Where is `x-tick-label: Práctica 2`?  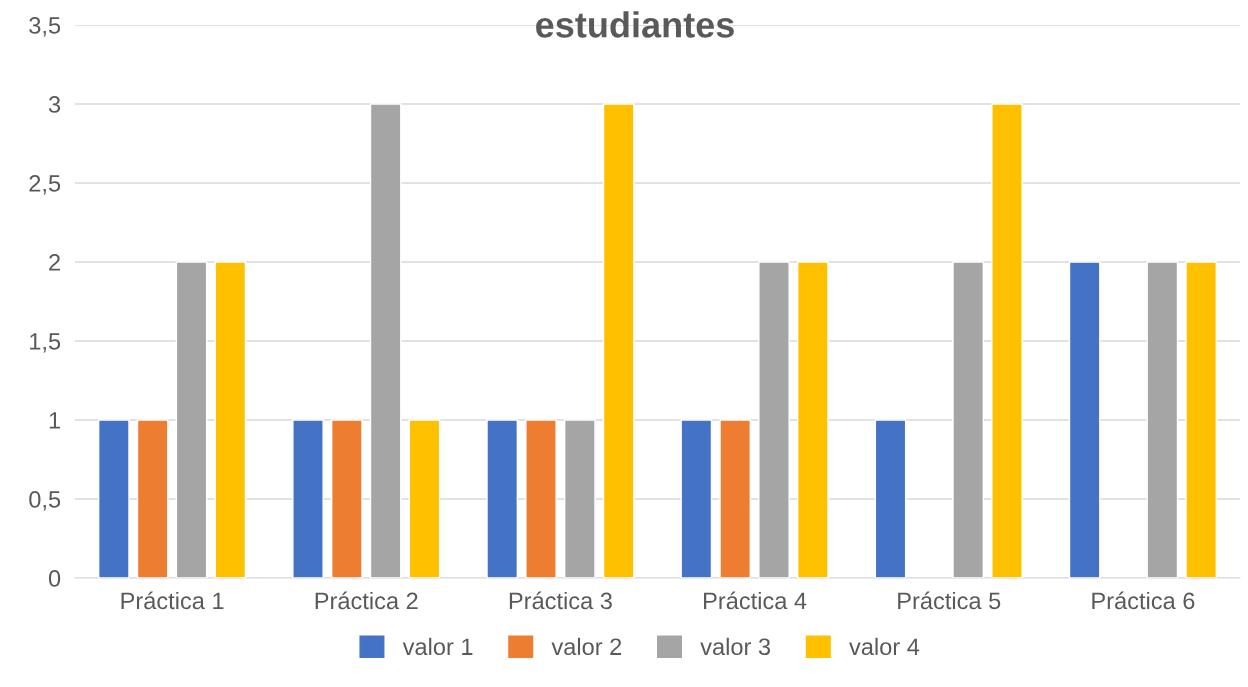
x-tick-label: Práctica 2 is located at coordinates (366, 600).